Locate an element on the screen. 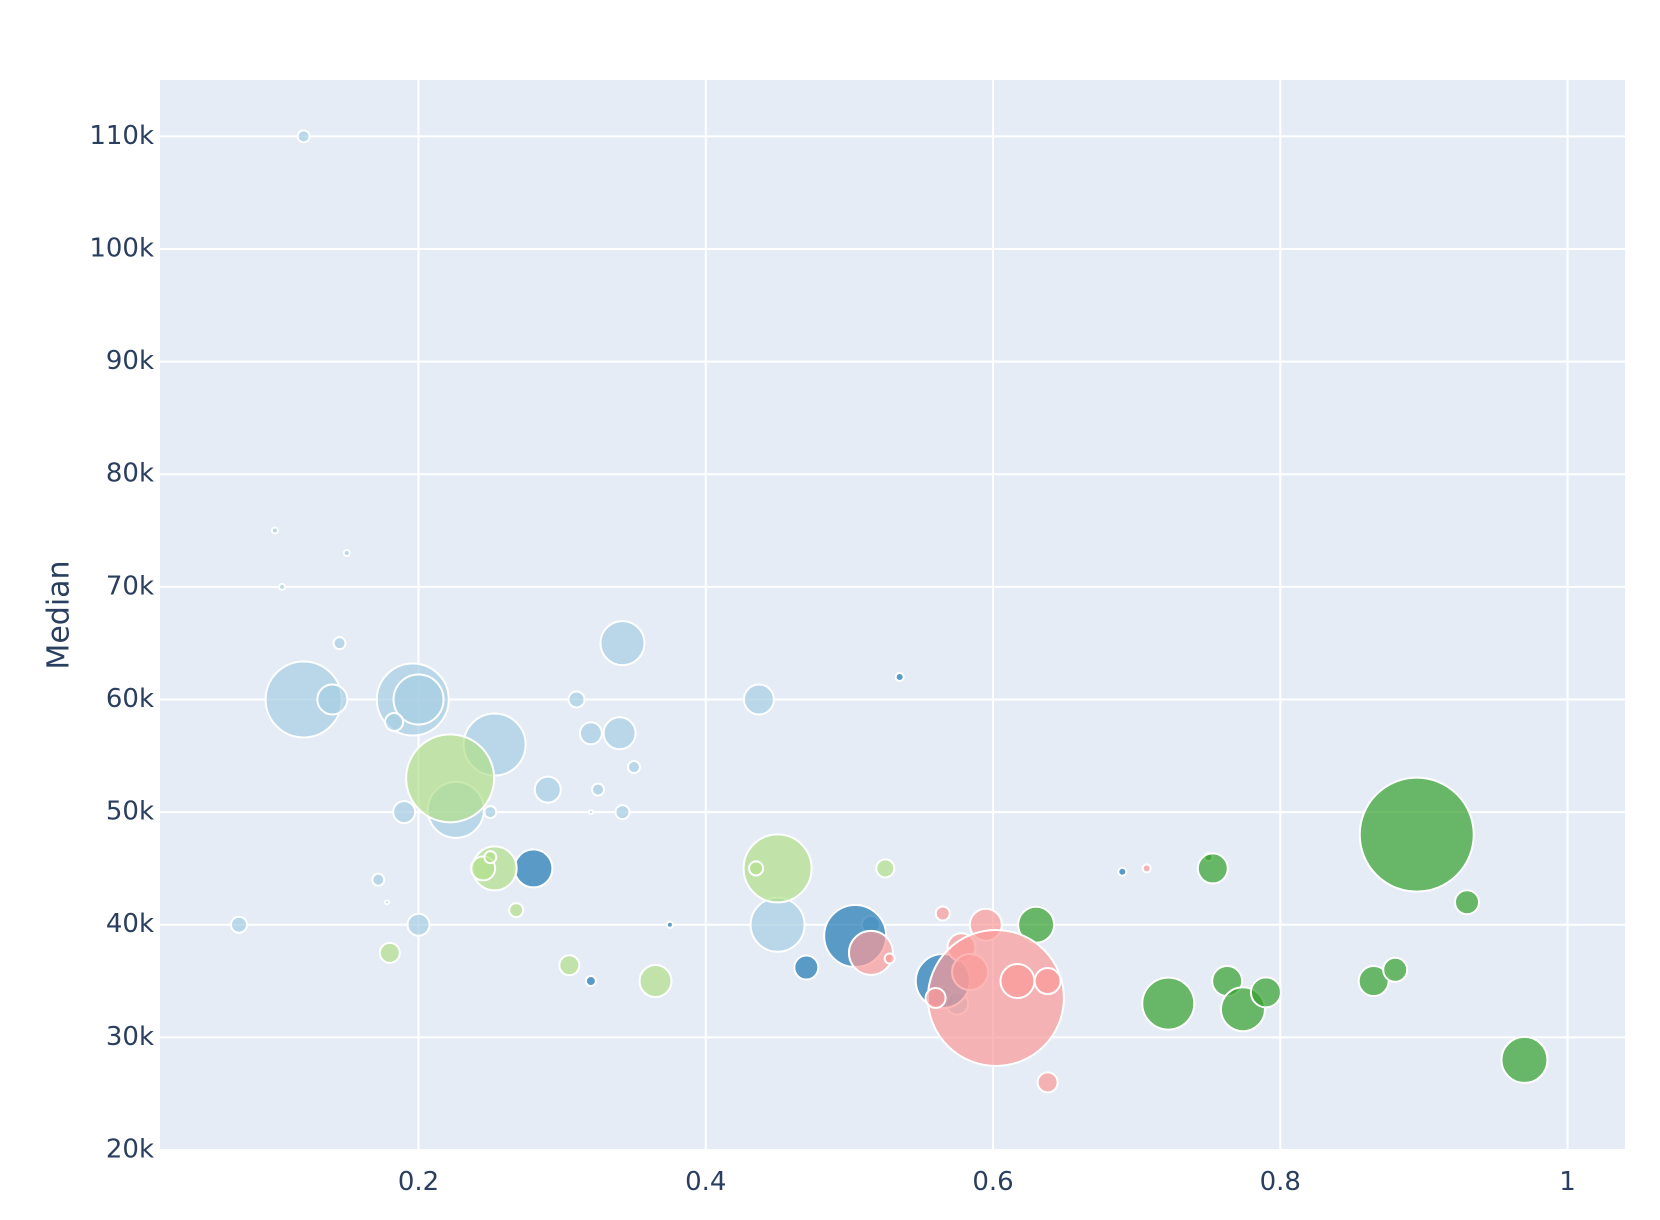 This screenshot has height=1220, width=1660. y-axis-title: Median is located at coordinates (59, 614).